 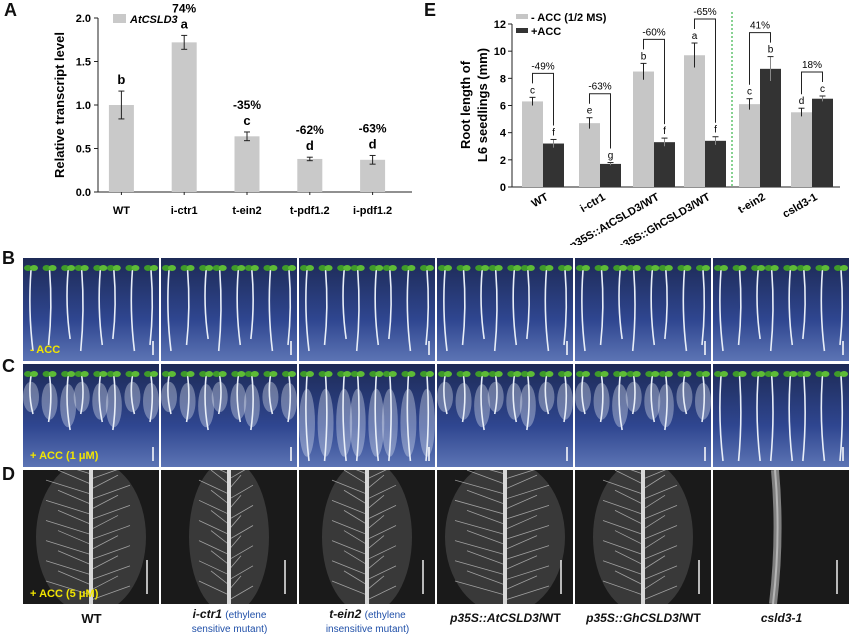 What do you see at coordinates (503, 79) in the screenshot?
I see `y-tick-label: 8` at bounding box center [503, 79].